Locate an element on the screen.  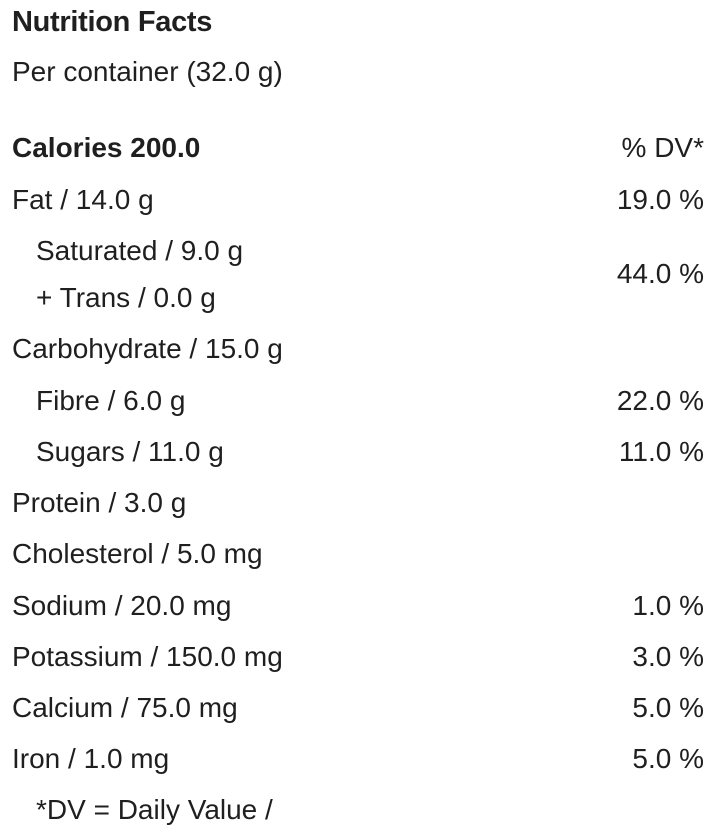
serving-size: Per container (32.0 g) is located at coordinates (147, 71).